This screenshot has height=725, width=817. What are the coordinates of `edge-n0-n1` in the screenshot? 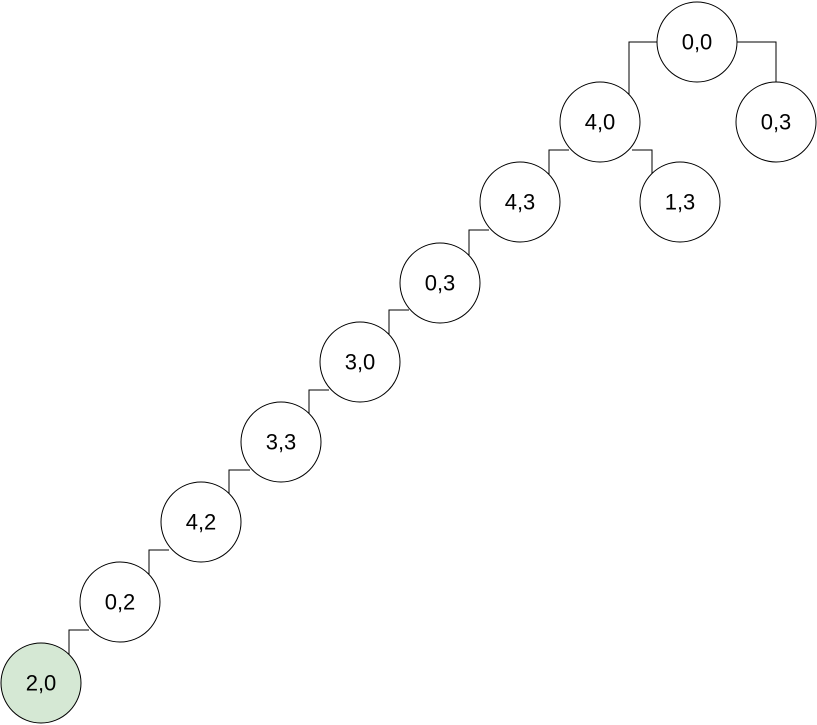 It's located at (642, 71).